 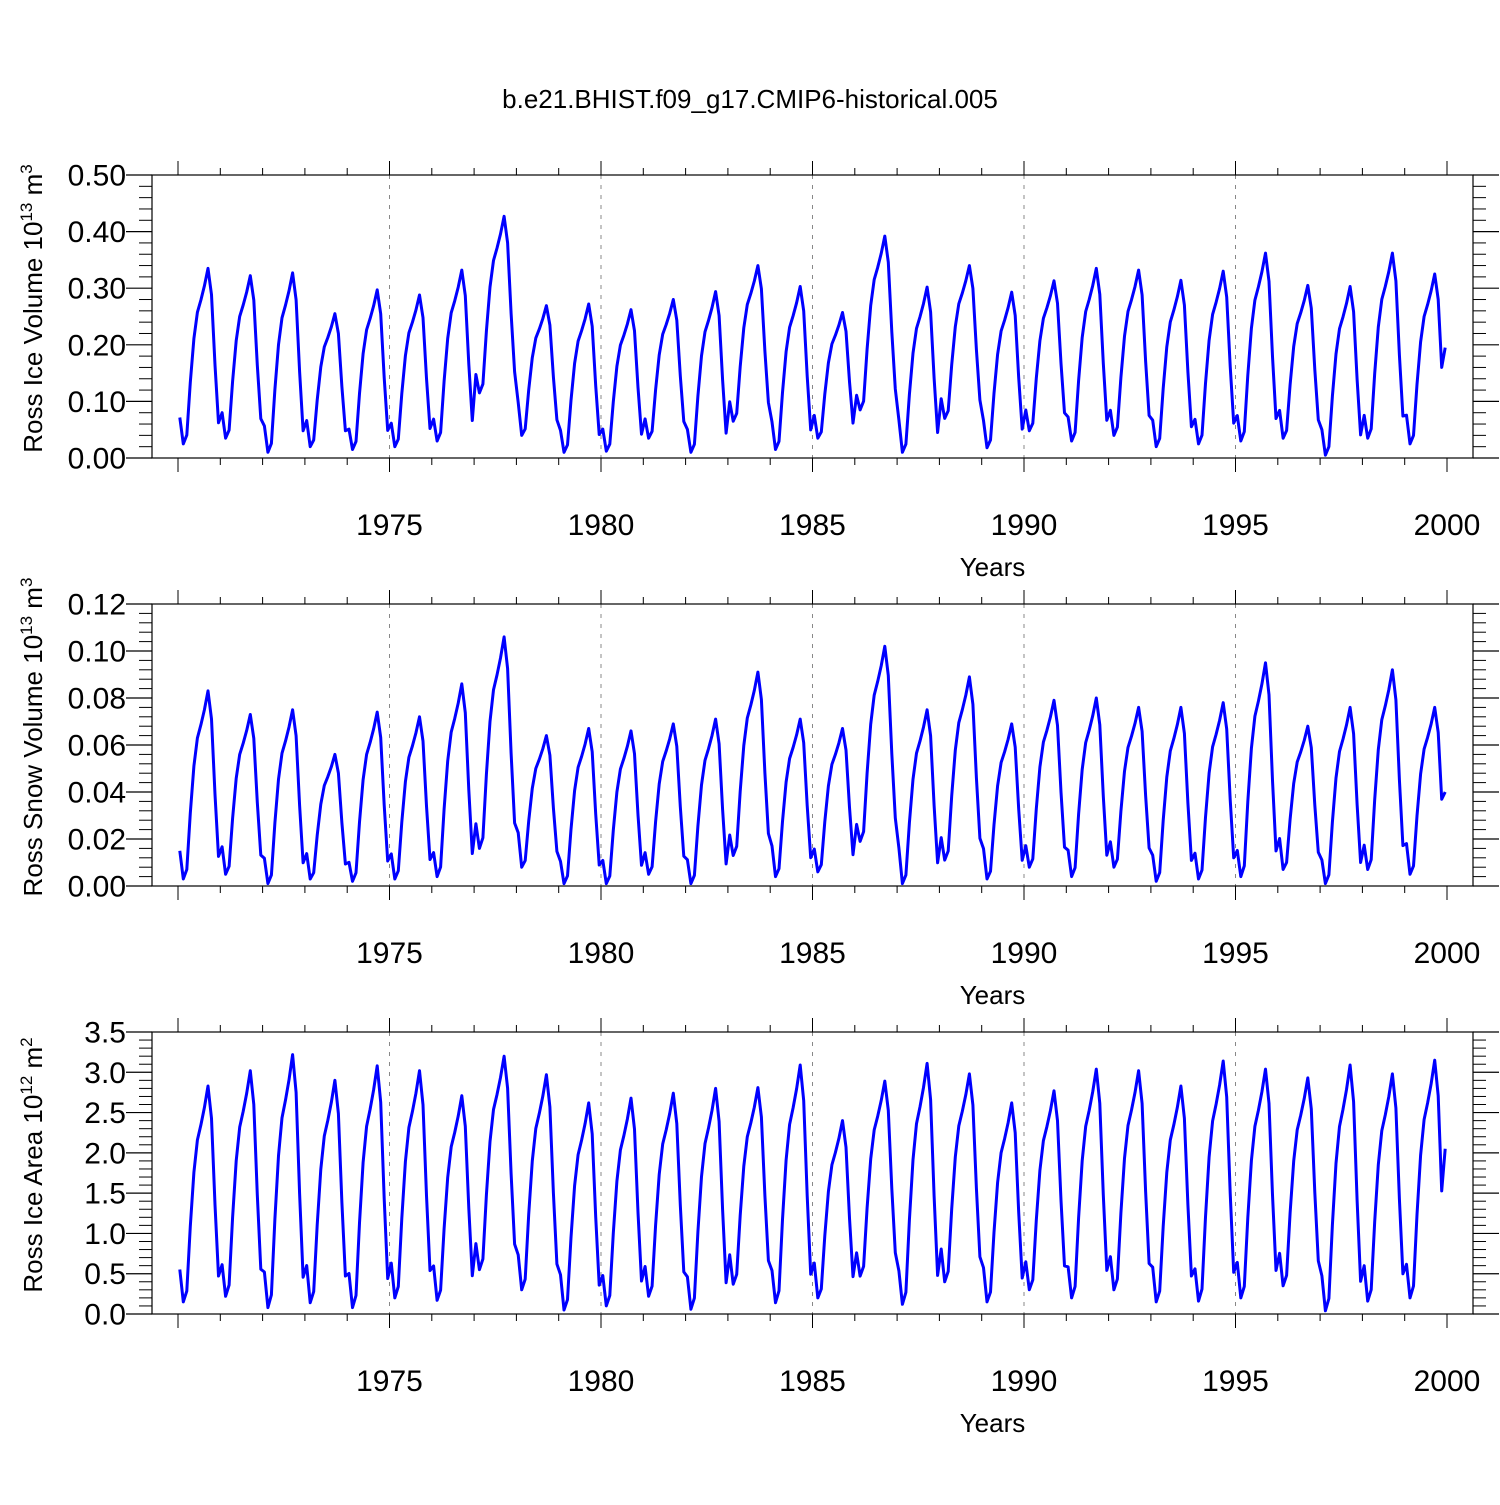 What do you see at coordinates (32, 1164) in the screenshot?
I see `y-axis-label: Ross Ice Area 1012 m2` at bounding box center [32, 1164].